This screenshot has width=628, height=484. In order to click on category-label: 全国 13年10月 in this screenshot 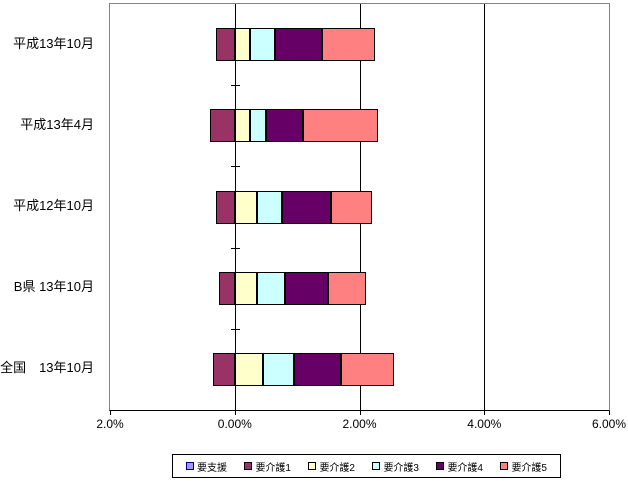, I will do `click(47, 368)`.